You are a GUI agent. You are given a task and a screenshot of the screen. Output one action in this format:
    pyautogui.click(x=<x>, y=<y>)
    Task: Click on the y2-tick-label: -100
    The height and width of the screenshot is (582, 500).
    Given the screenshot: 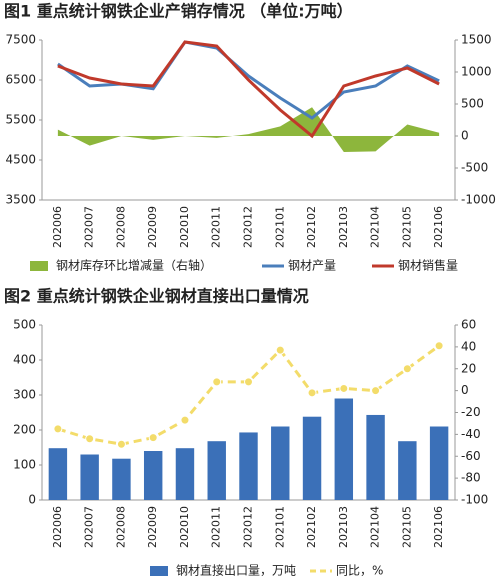 What is the action you would take?
    pyautogui.click(x=474, y=500)
    